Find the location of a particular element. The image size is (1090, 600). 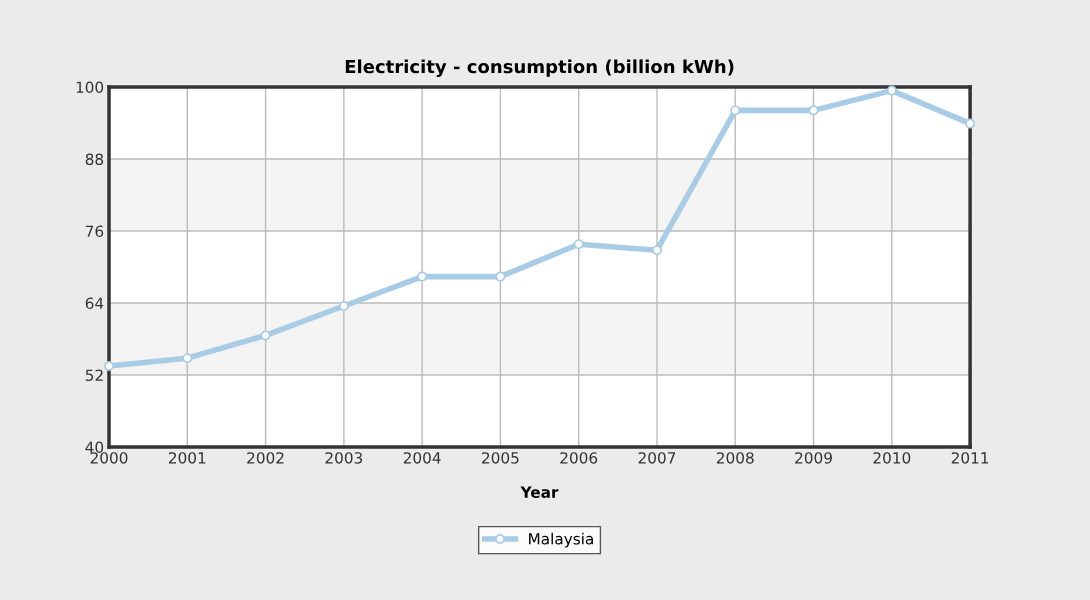

y-tick-label: 100 is located at coordinates (90, 87).